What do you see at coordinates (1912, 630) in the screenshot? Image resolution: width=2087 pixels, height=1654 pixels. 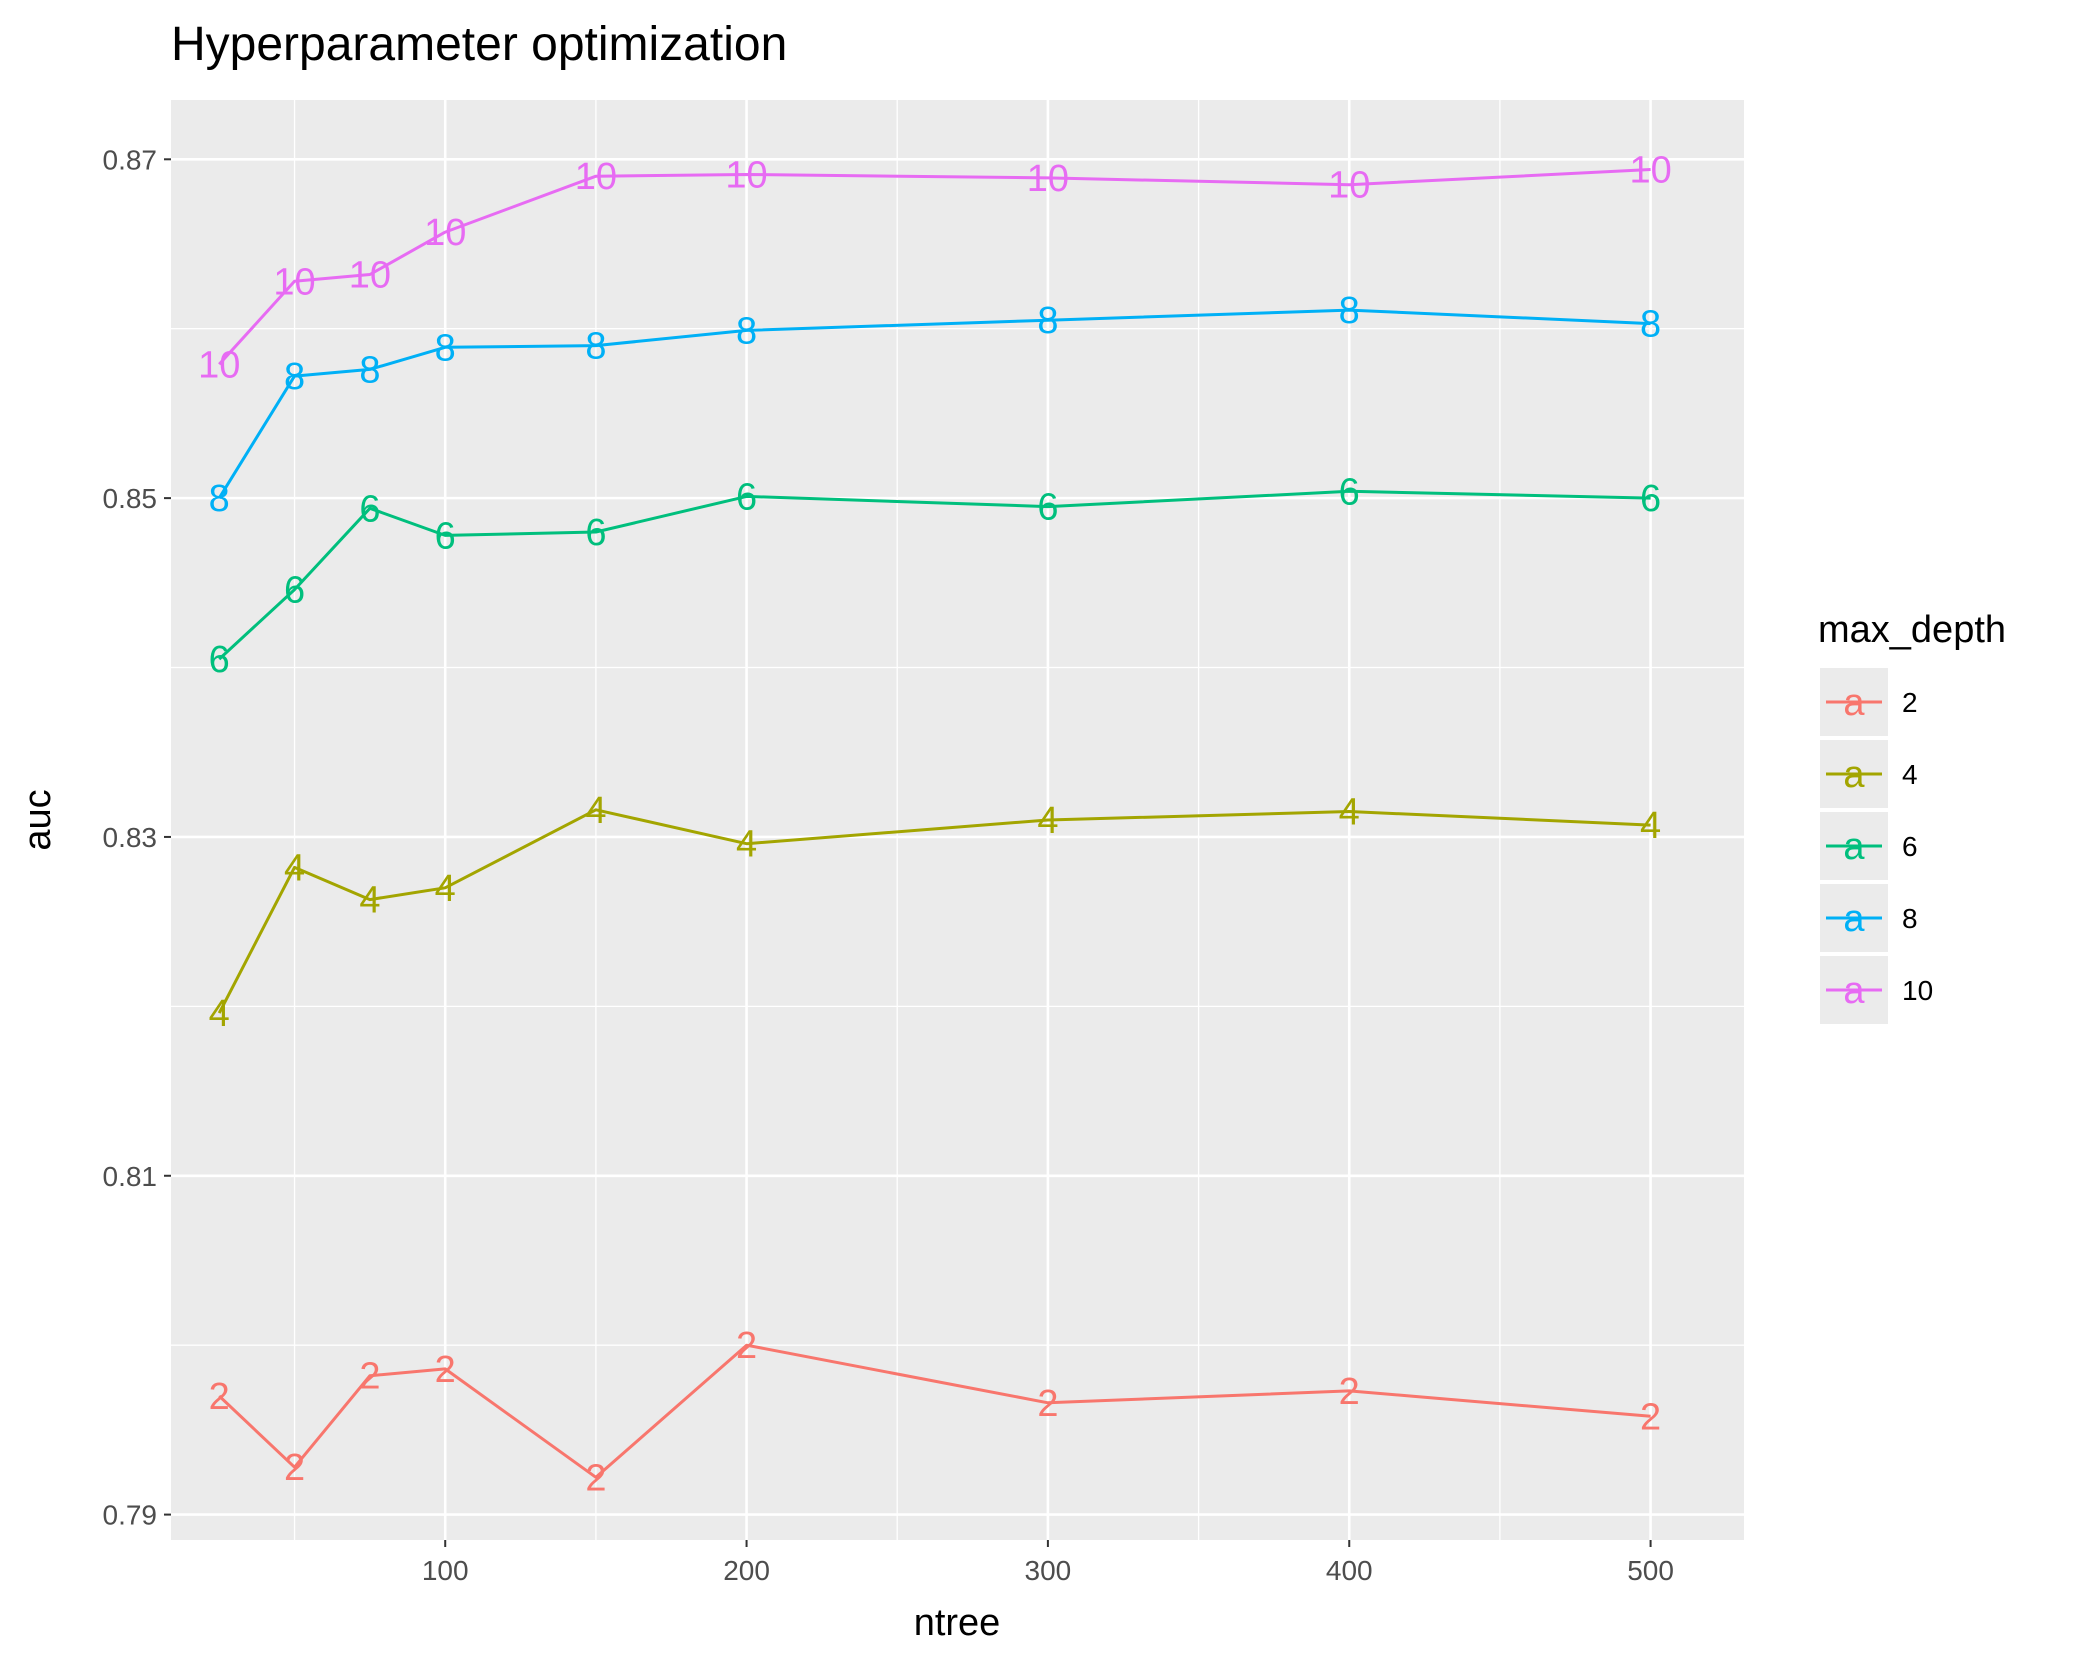 I see `legend-title: max_depth` at bounding box center [1912, 630].